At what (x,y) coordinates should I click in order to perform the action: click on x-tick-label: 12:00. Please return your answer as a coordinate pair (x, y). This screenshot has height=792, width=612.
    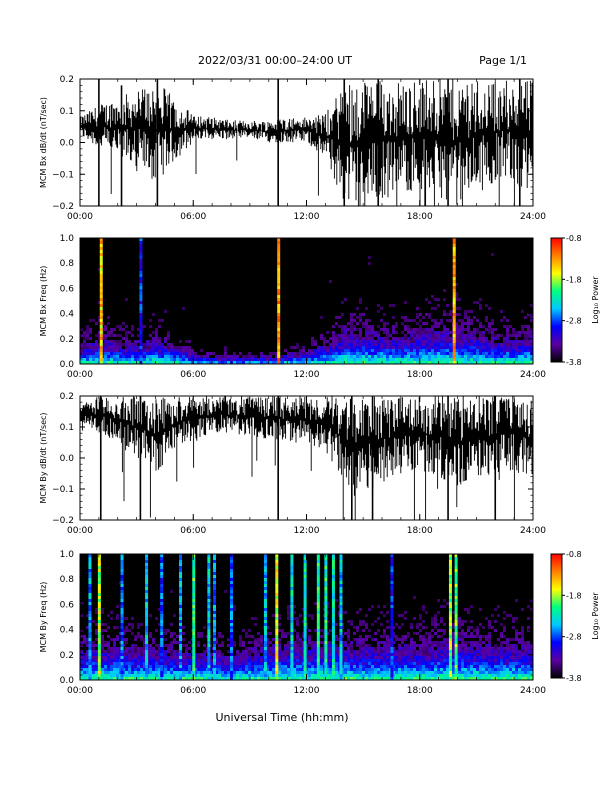
    Looking at the image, I should click on (307, 217).